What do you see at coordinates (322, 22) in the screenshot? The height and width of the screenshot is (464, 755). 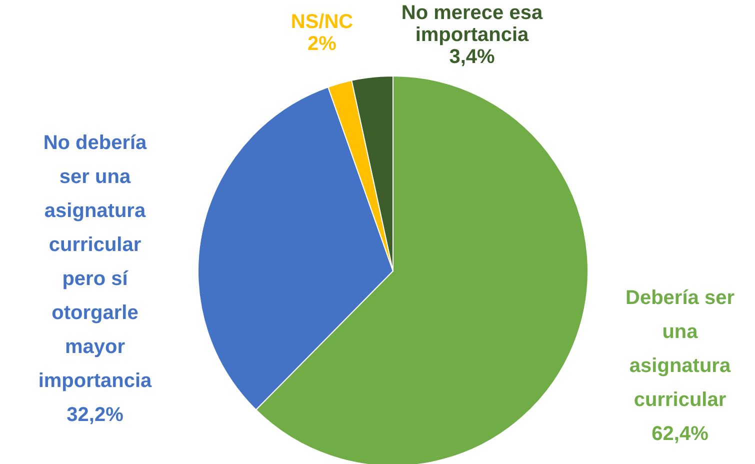 I see `slice-label: NS/NC` at bounding box center [322, 22].